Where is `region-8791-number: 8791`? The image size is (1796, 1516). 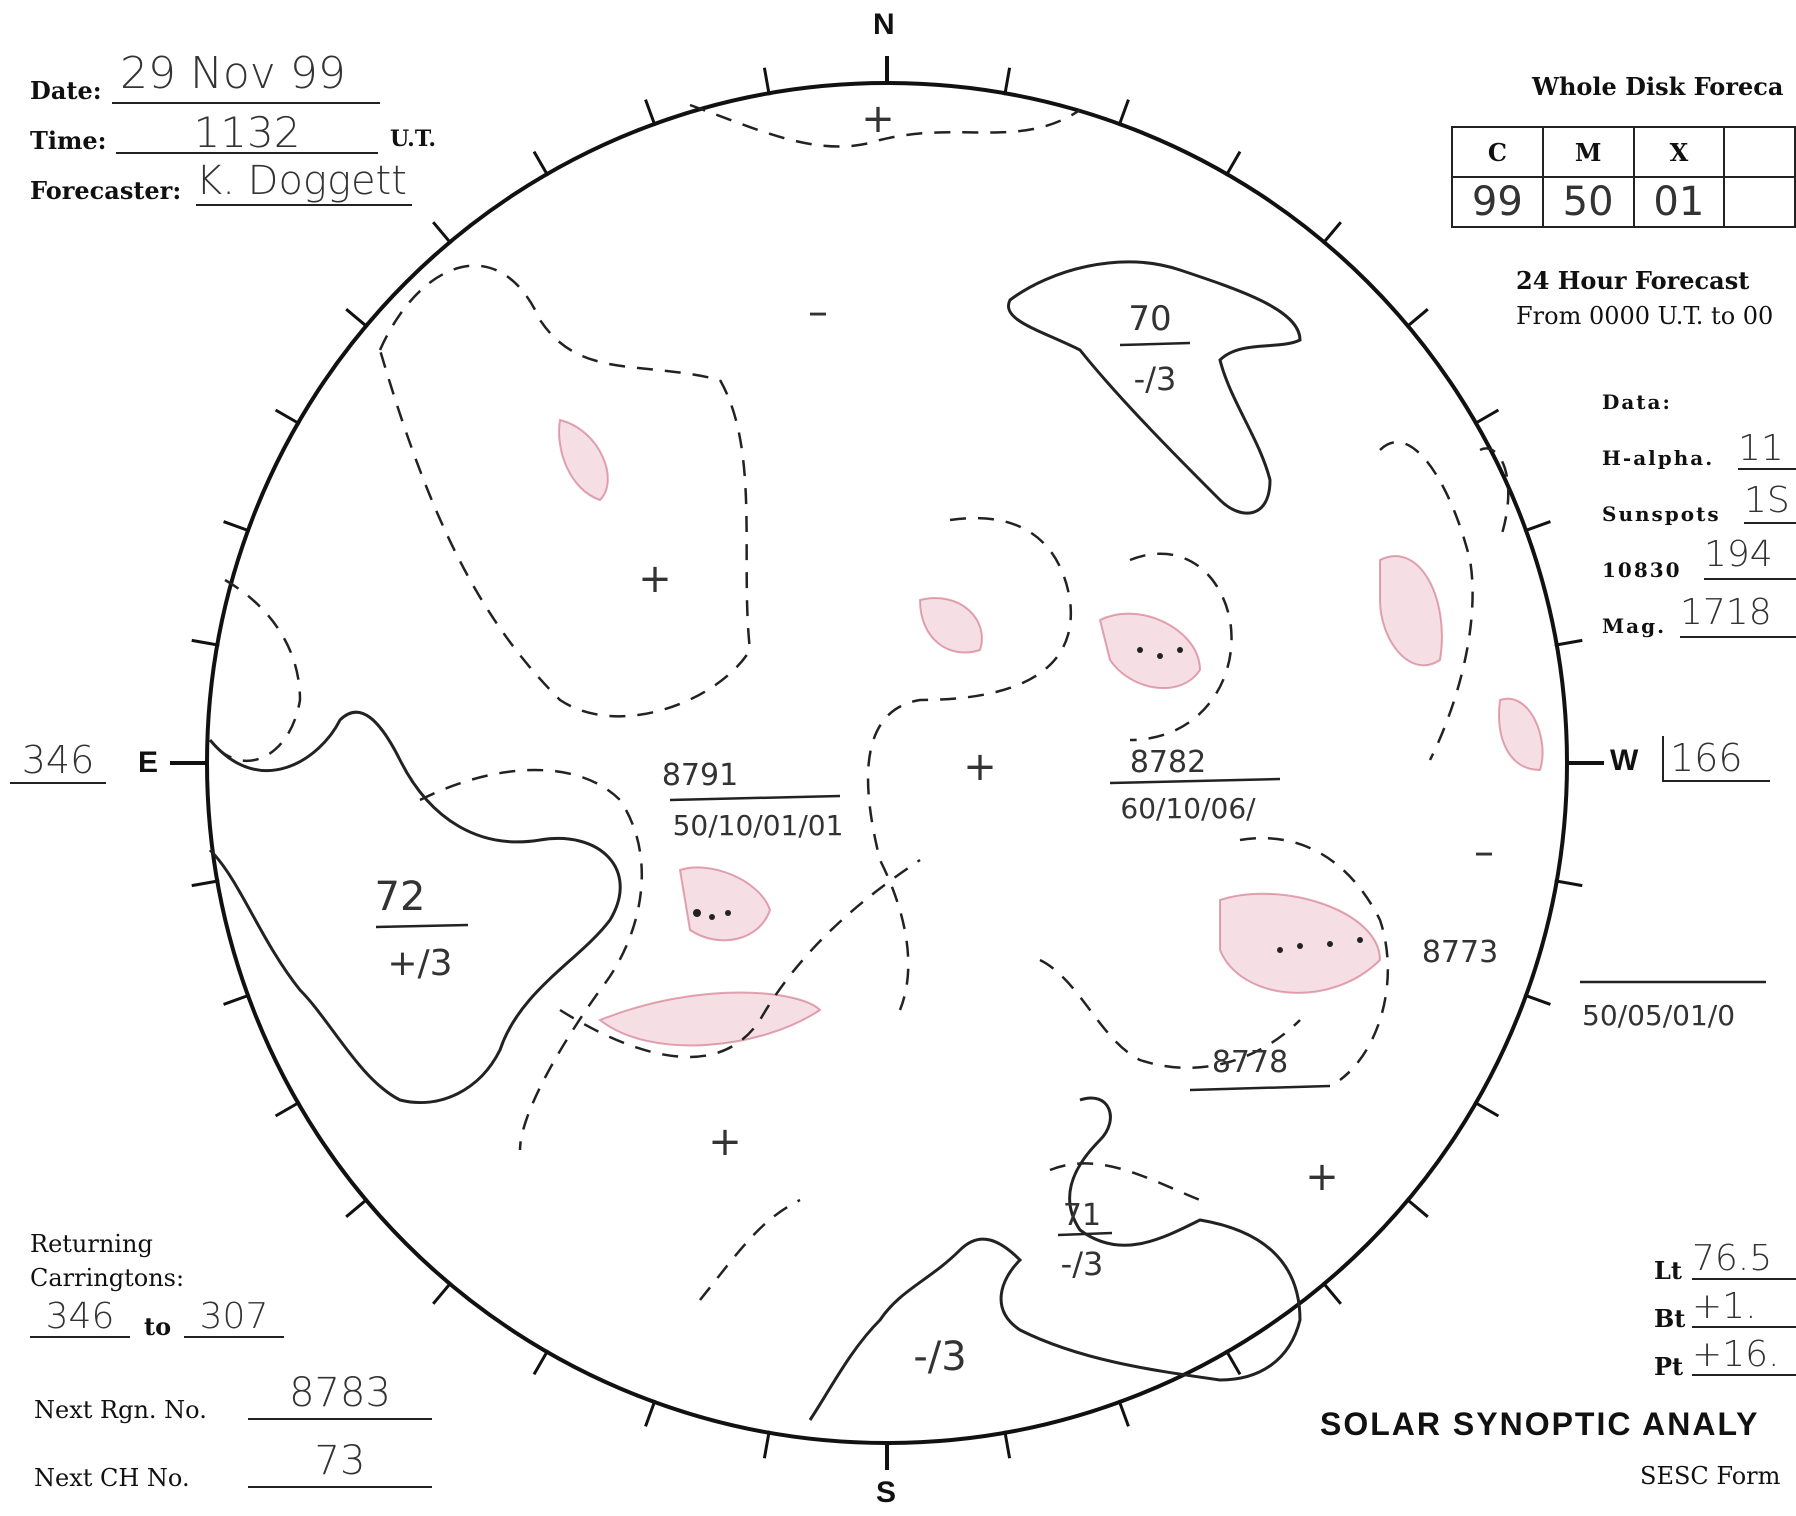
region-8791-number: 8791 is located at coordinates (700, 775).